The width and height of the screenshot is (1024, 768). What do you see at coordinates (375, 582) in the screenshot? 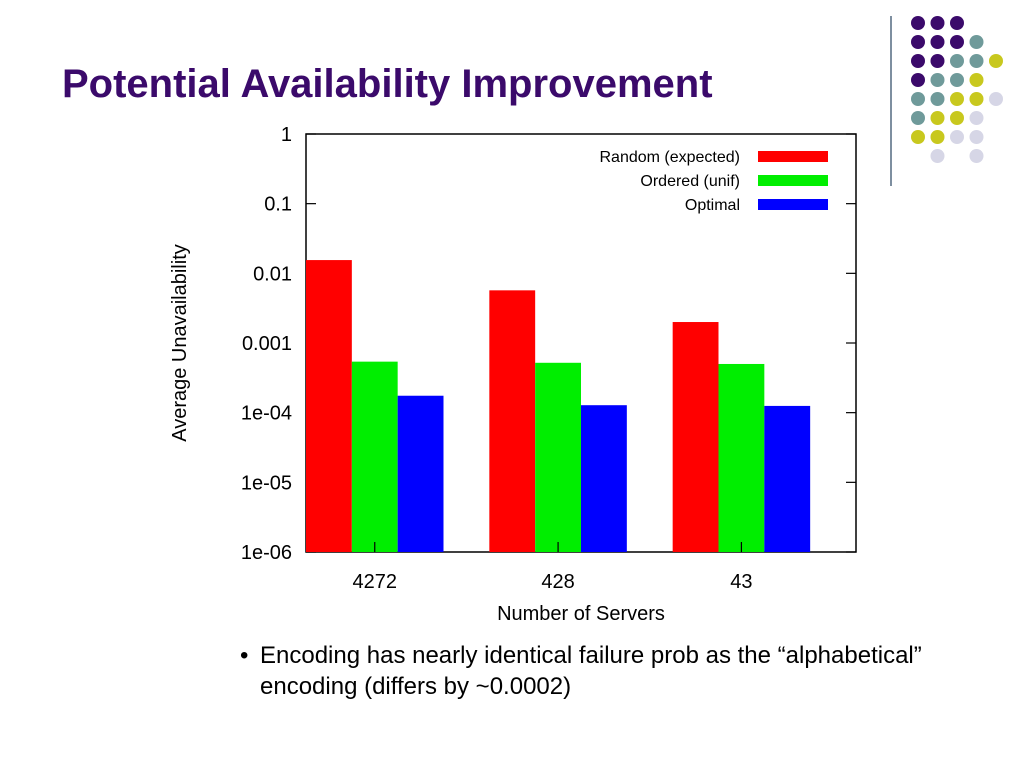
I see `x-tick-label: 4272` at bounding box center [375, 582].